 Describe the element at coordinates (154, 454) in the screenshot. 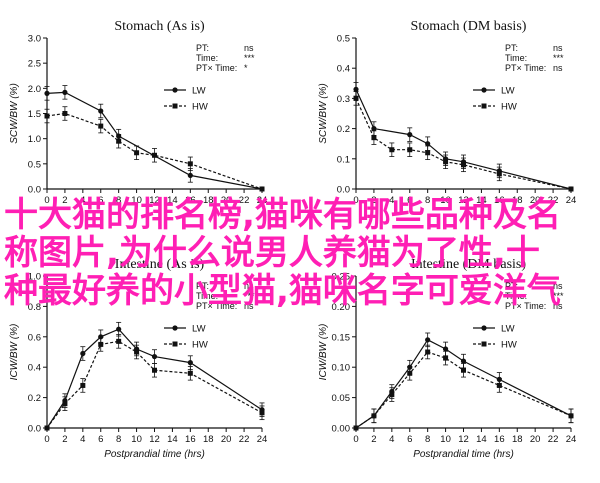

I see `x-axis-label: Postprandial time (hrs)` at that location.